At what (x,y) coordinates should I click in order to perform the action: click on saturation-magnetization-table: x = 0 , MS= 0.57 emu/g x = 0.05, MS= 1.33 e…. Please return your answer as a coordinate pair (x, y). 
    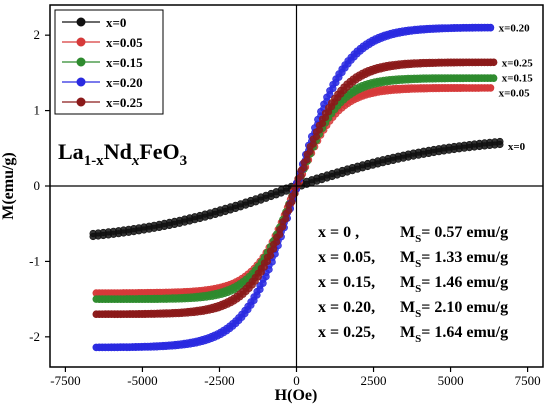
    Looking at the image, I should click on (413, 284).